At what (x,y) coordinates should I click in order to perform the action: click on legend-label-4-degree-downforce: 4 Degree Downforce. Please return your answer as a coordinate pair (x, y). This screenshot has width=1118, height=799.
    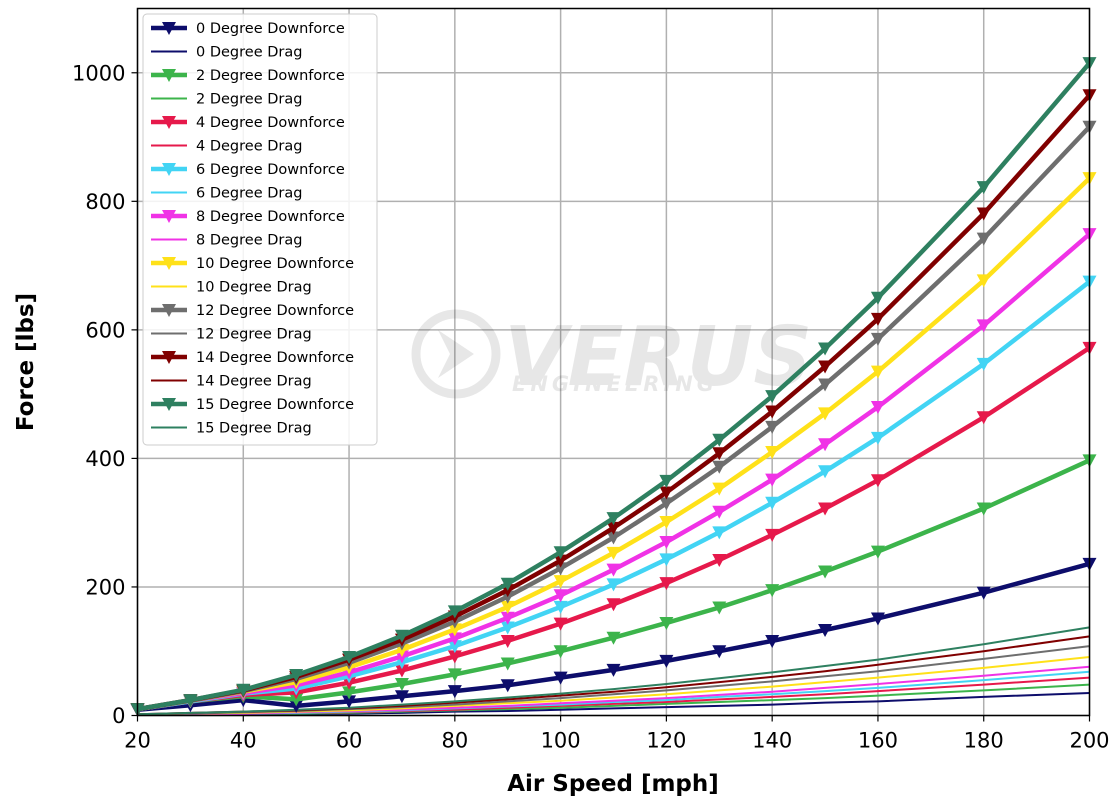
    Looking at the image, I should click on (270, 123).